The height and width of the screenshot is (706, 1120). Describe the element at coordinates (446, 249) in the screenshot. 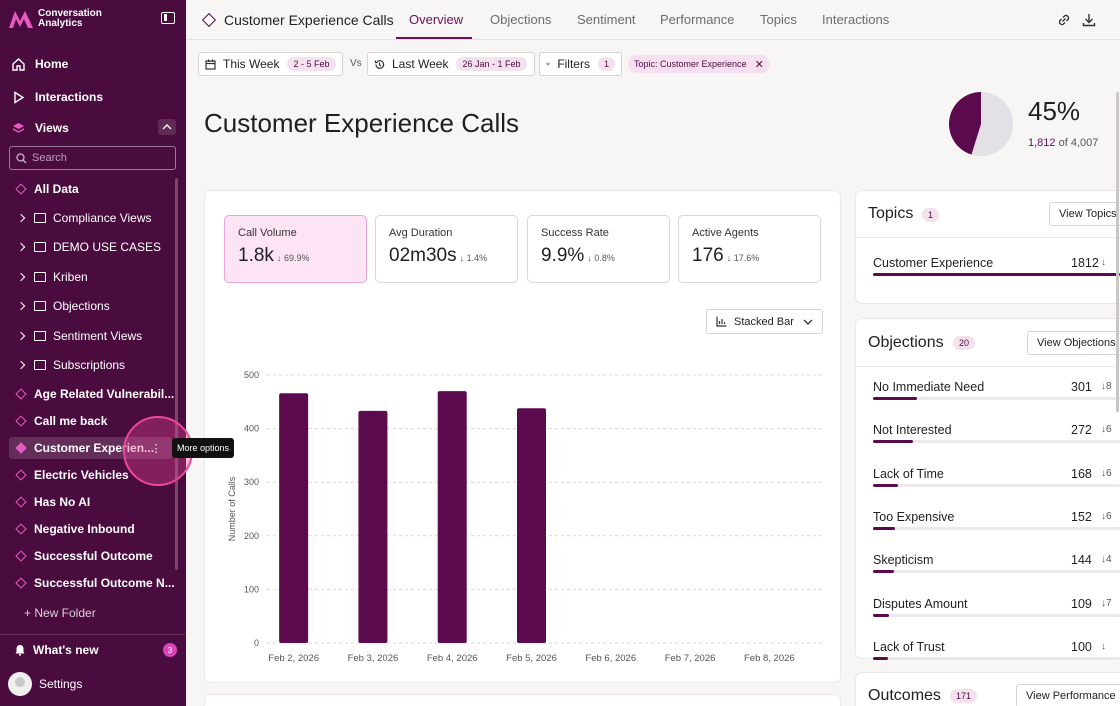

I see `kpi-avg-duration: Avg Duration 02m30s ↓ 1.4%` at that location.